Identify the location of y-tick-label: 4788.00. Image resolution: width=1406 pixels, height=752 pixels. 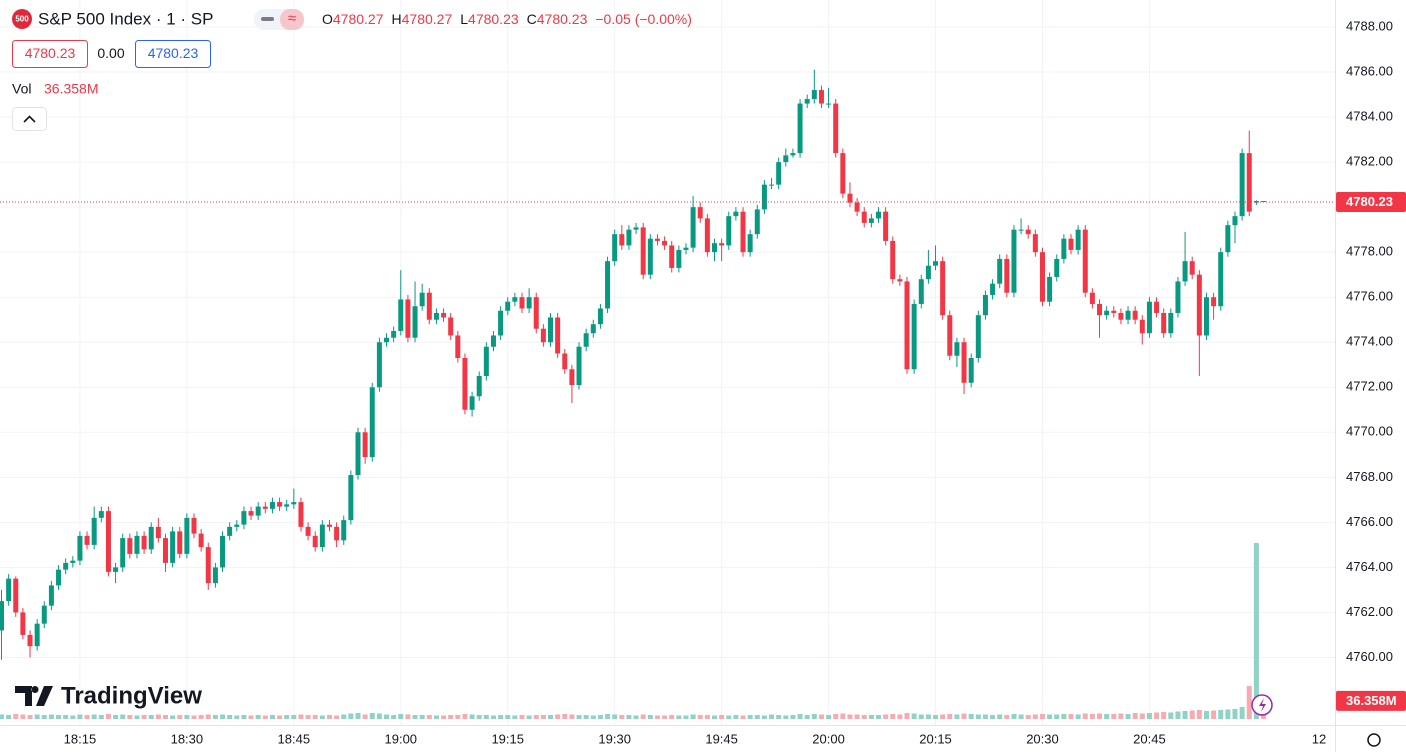
(1369, 25).